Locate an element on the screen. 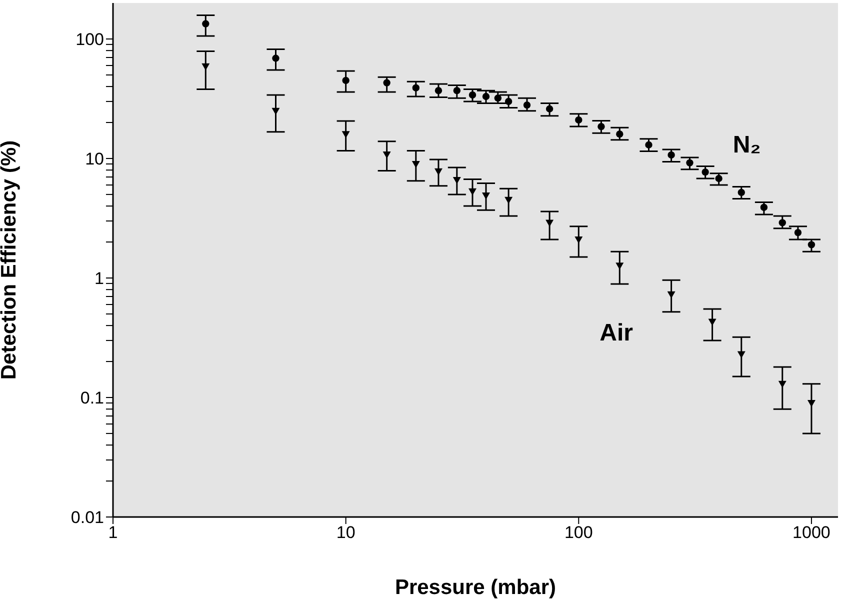  y-tick-label: 0.1 is located at coordinates (92, 398).